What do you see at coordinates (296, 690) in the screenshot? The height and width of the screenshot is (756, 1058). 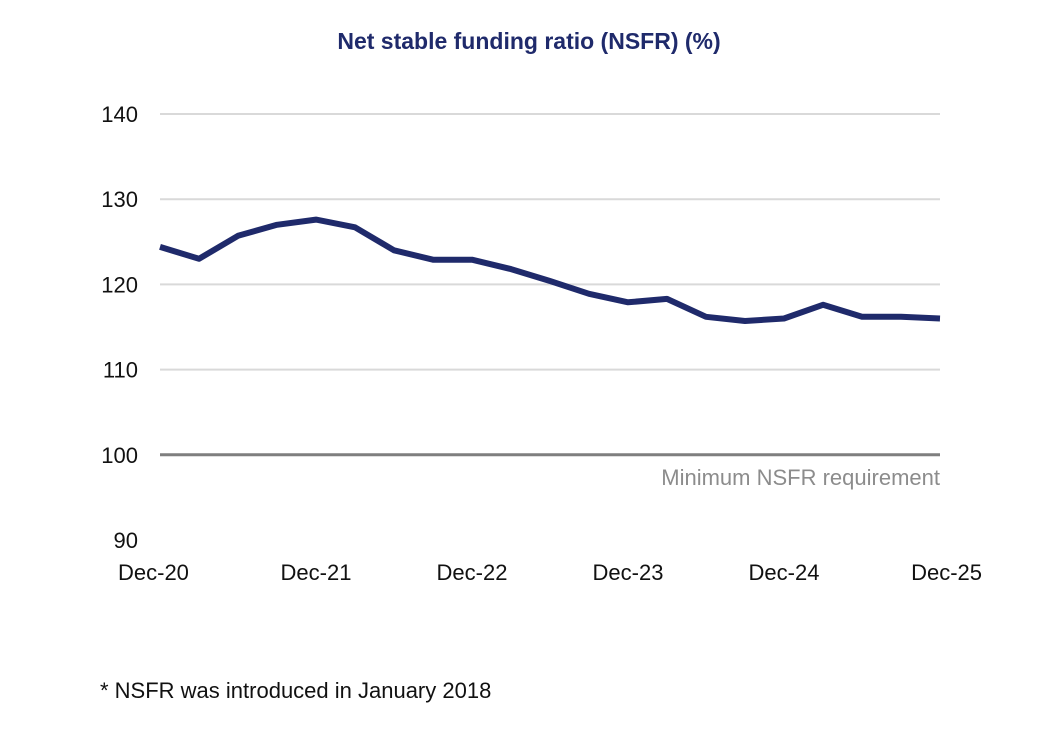 I see `footnote: * NSFR was introduced in January 2018` at bounding box center [296, 690].